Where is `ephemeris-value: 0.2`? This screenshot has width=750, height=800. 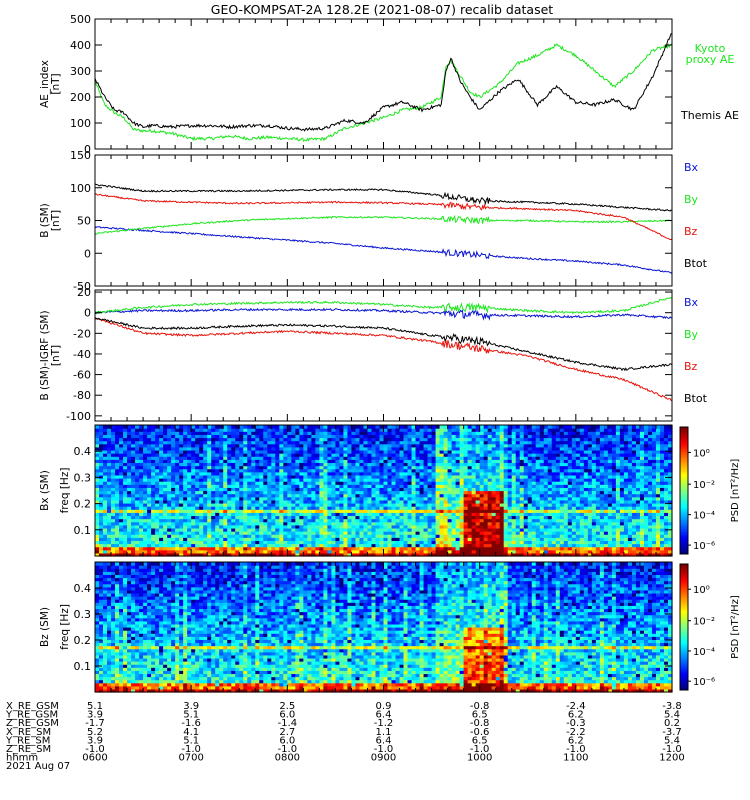 ephemeris-value: 0.2 is located at coordinates (672, 723).